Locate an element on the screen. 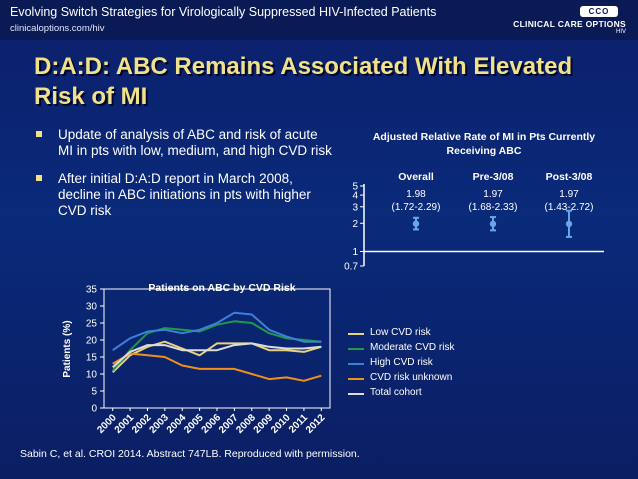  logo-sub: HIV is located at coordinates (620, 32).